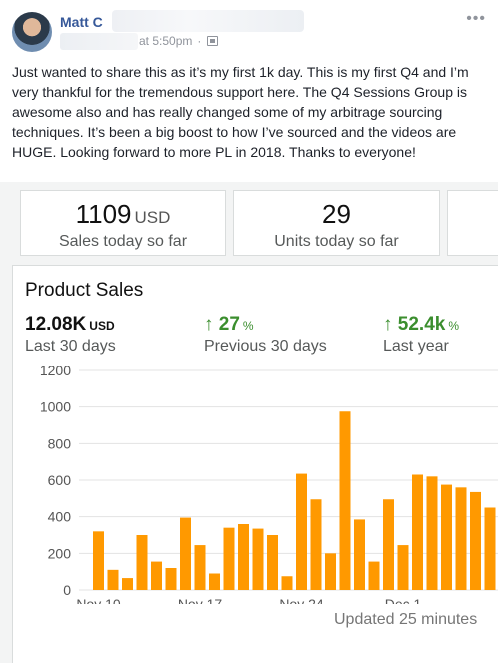 Image resolution: width=498 pixels, height=663 pixels. What do you see at coordinates (84, 290) in the screenshot?
I see `panel-title: Product Sales` at bounding box center [84, 290].